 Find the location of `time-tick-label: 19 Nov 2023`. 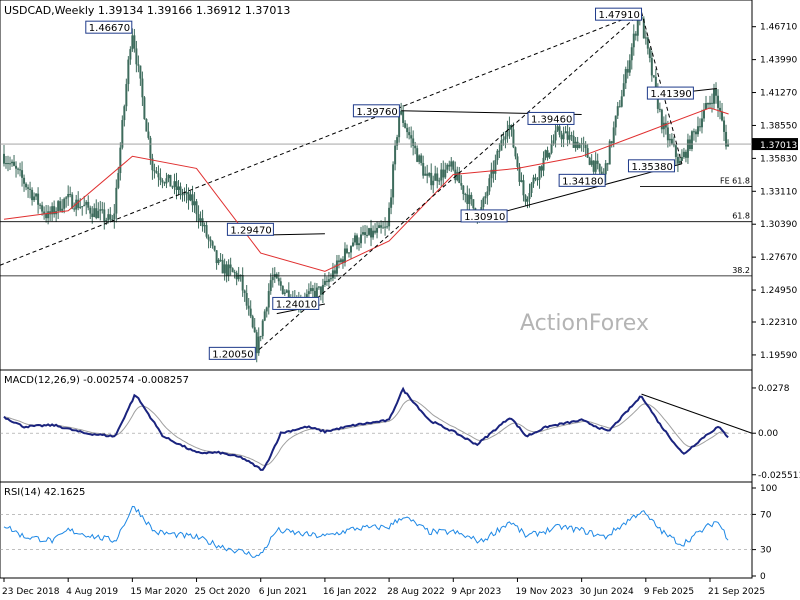

time-tick-label: 19 Nov 2023 is located at coordinates (544, 592).